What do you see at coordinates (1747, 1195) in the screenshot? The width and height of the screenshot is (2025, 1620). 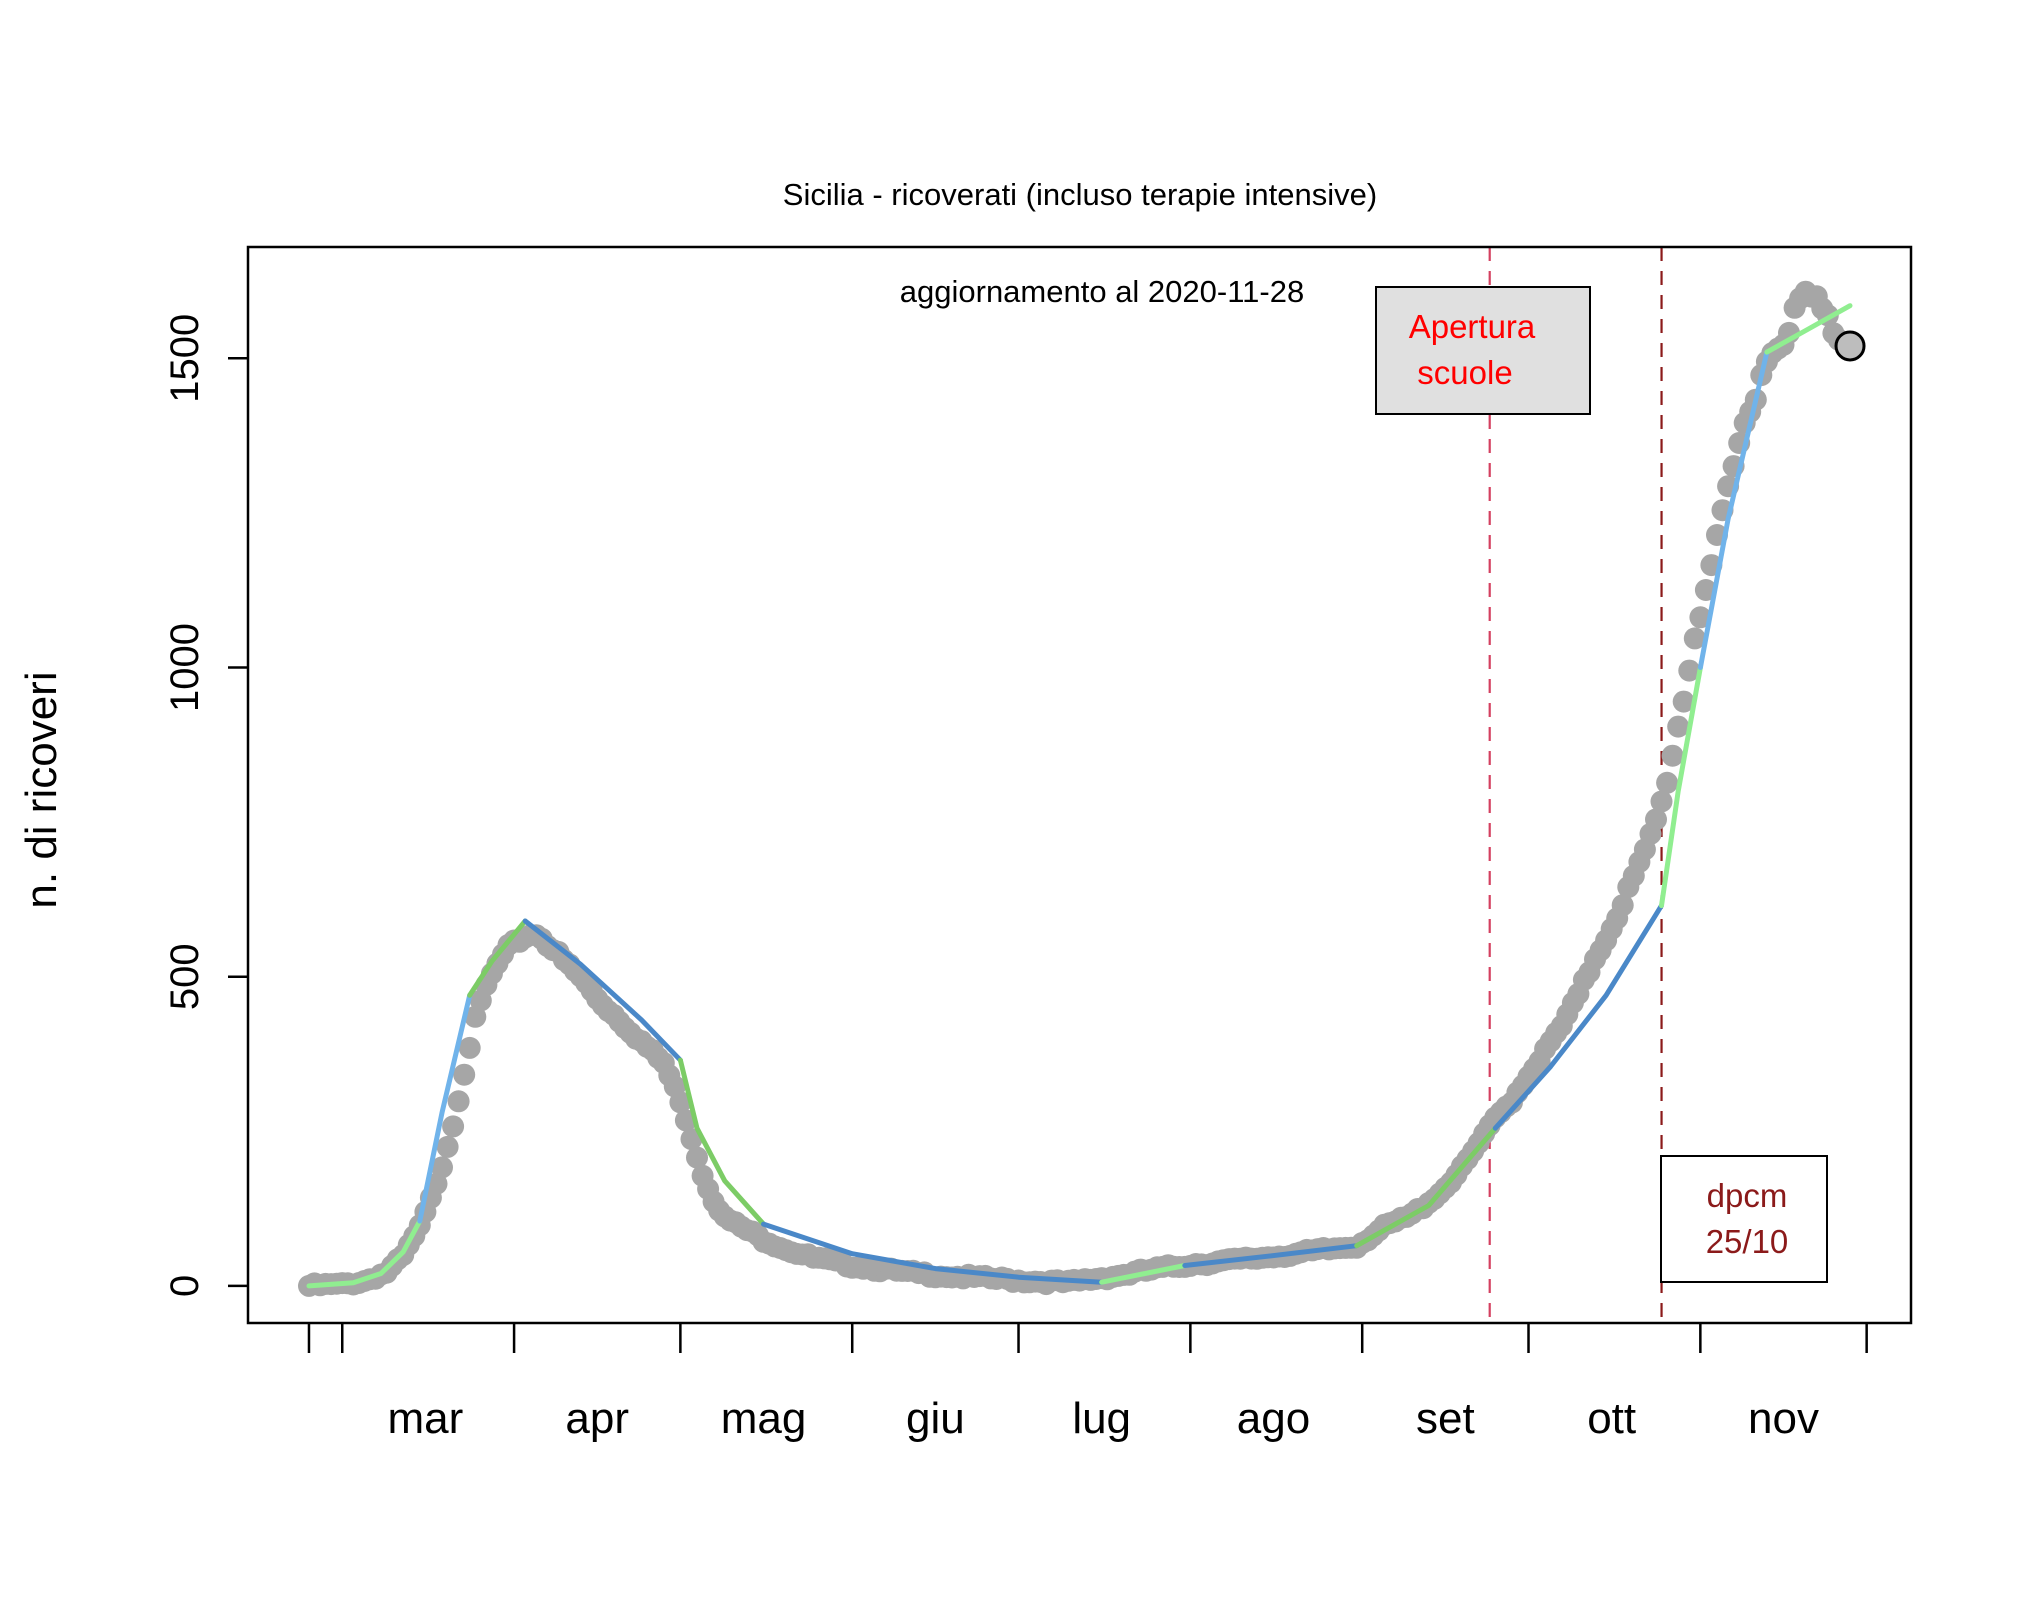 I see `dpcm-label-line1: dpcm` at bounding box center [1747, 1195].